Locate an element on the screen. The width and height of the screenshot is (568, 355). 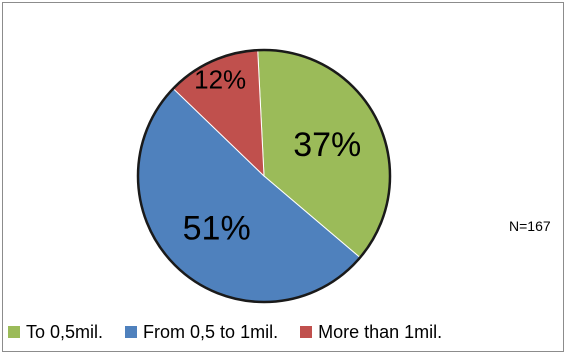
legend-item-more-than-1mil: More than 1mil. is located at coordinates (371, 332).